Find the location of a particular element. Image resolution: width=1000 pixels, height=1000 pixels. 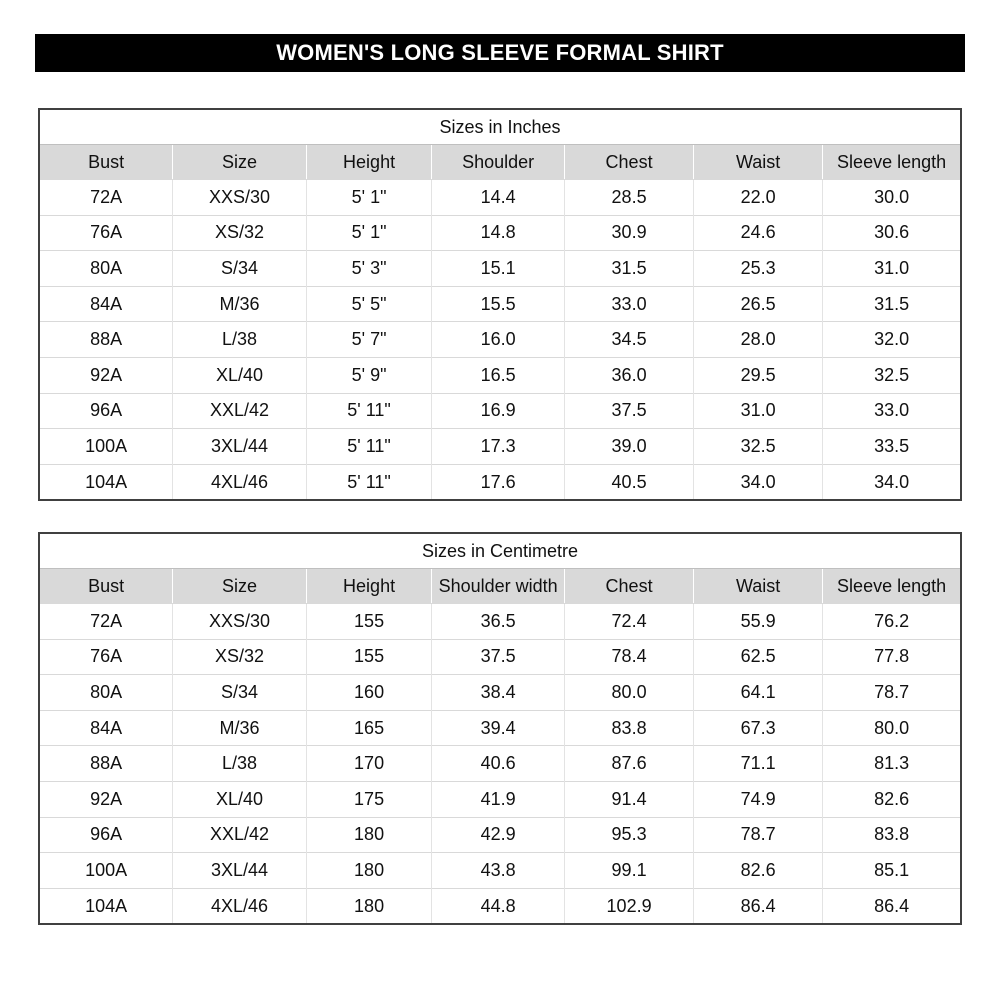

table-cell: 28.0 is located at coordinates (758, 339).